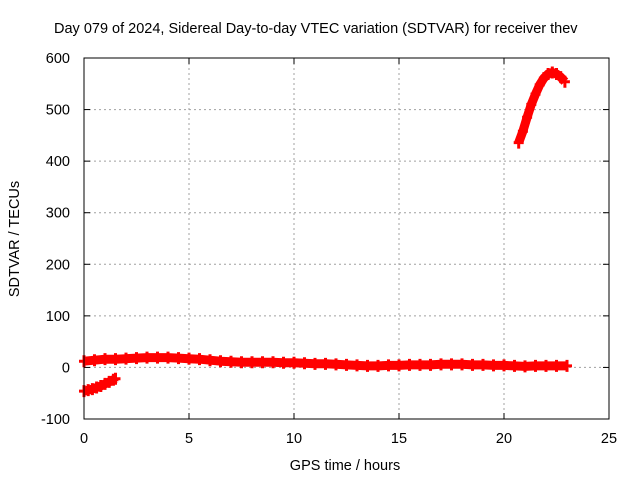 This screenshot has height=480, width=640. I want to click on y-tick-label: 500, so click(58, 111).